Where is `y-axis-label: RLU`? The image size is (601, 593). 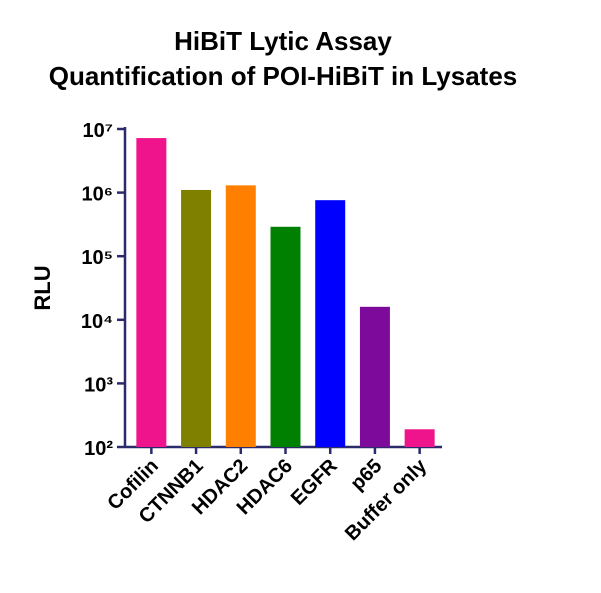 y-axis-label: RLU is located at coordinates (42, 287).